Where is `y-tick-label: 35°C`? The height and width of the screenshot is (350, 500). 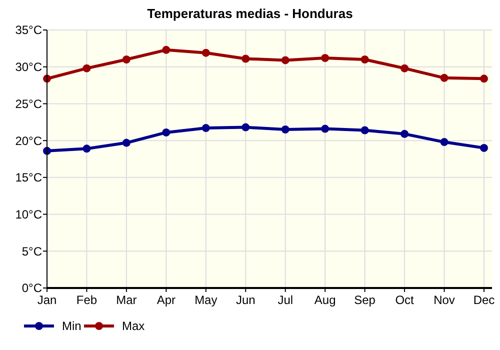
y-tick-label: 35°C is located at coordinates (28, 30).